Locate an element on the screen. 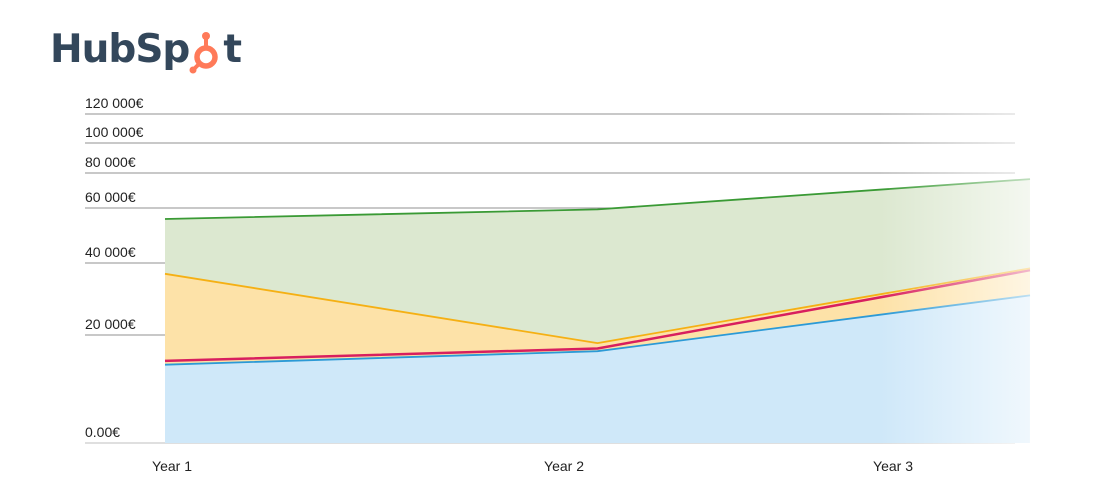  right-fade-overlay is located at coordinates (990, 272).